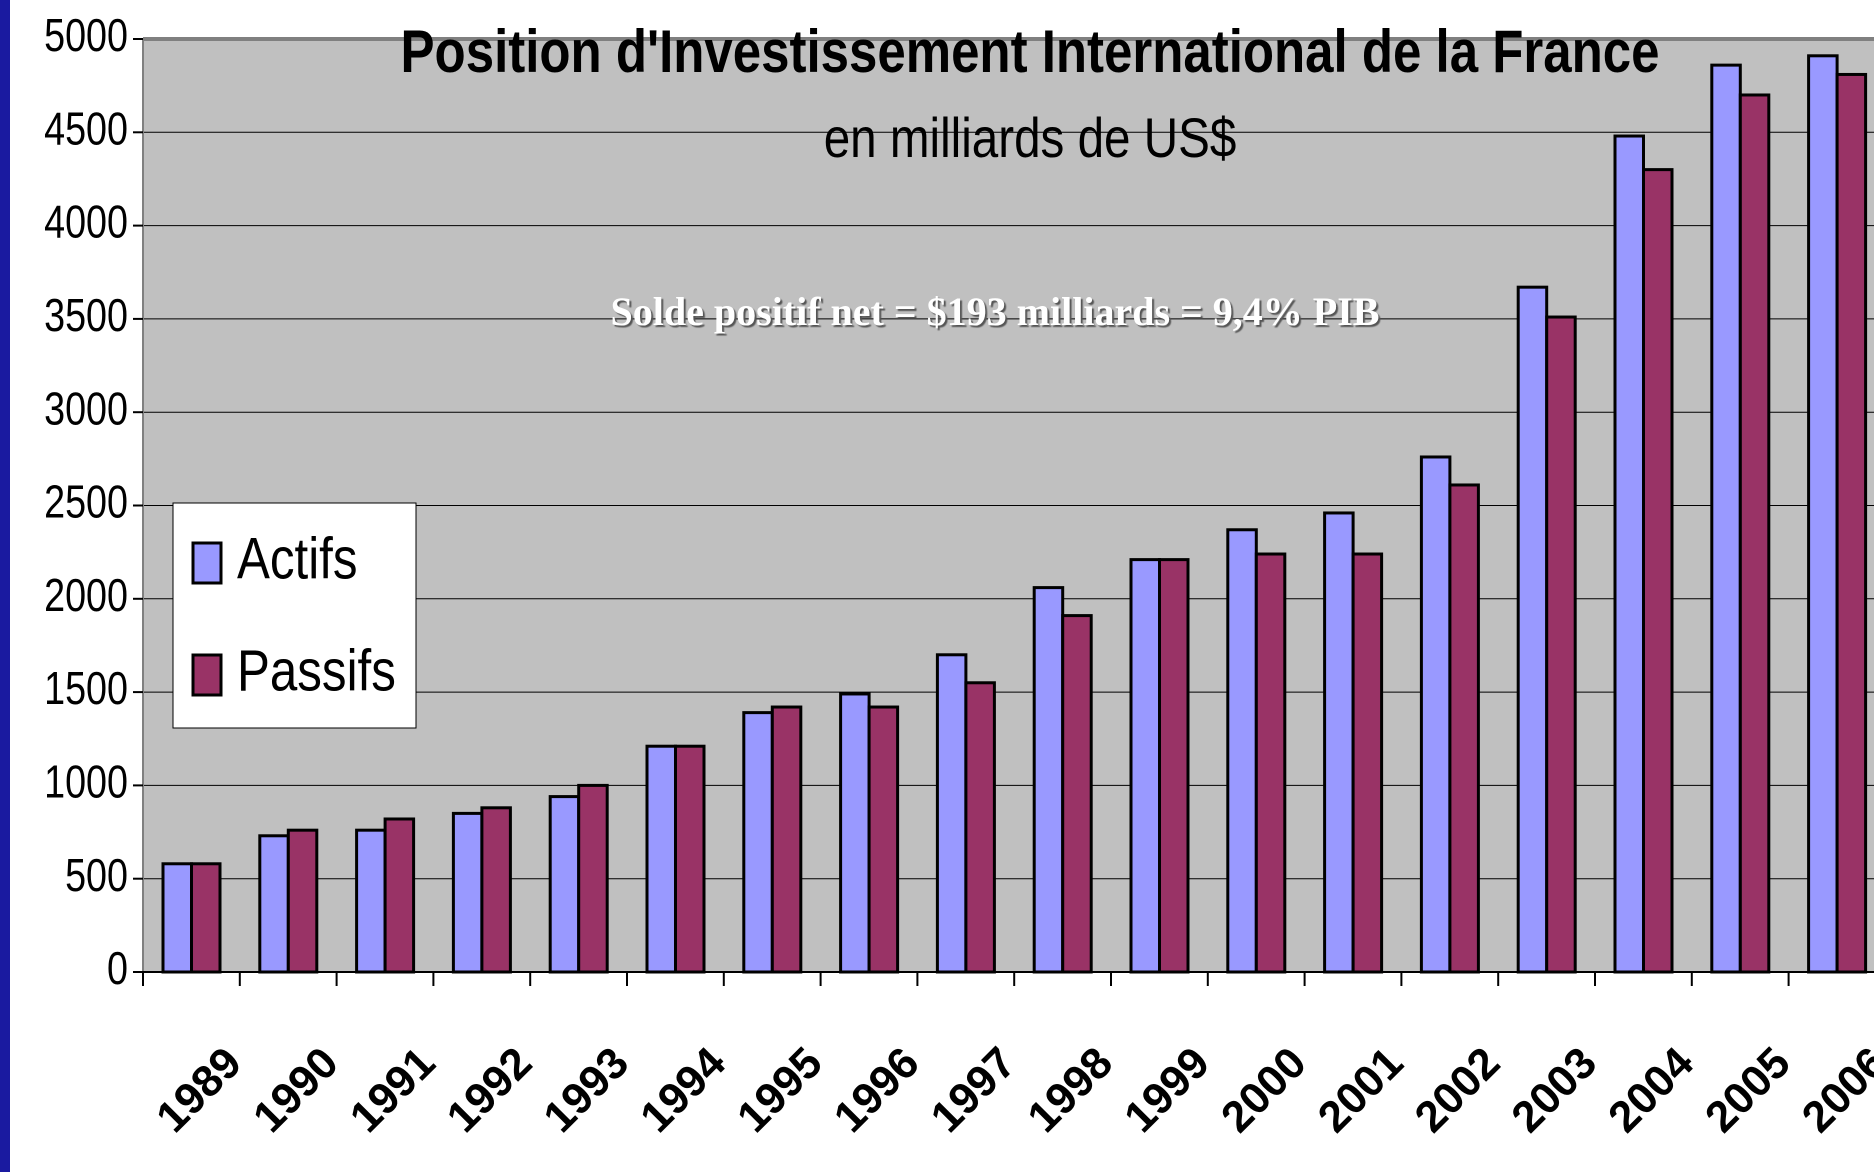  I want to click on y-tick-label: 5000, so click(86, 35).